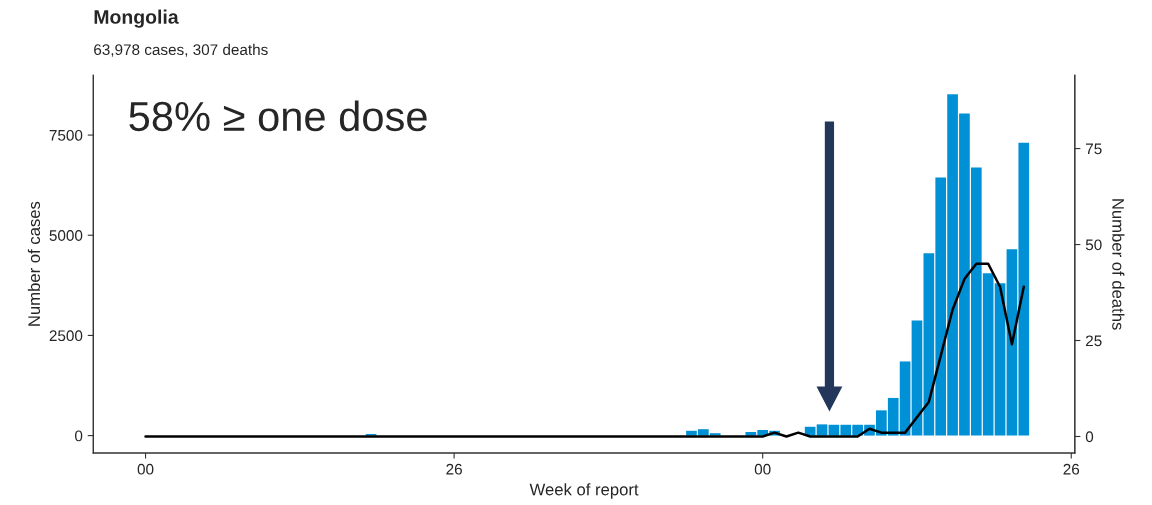 The image size is (1152, 505). What do you see at coordinates (66, 135) in the screenshot?
I see `y-tick-label: 7500` at bounding box center [66, 135].